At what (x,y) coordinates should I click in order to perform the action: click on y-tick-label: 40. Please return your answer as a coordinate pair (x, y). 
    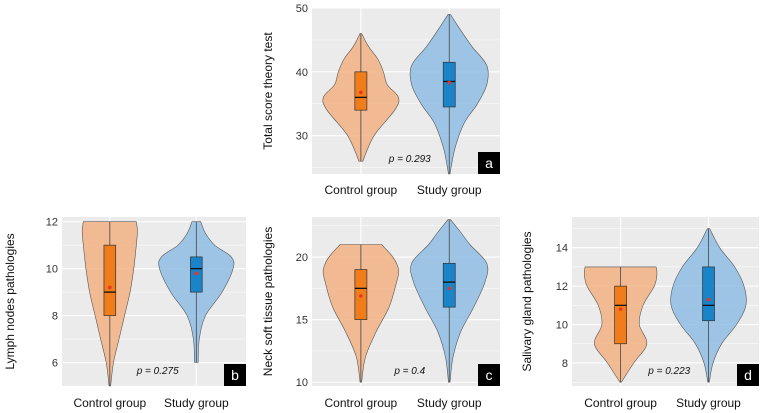
    Looking at the image, I should click on (302, 73).